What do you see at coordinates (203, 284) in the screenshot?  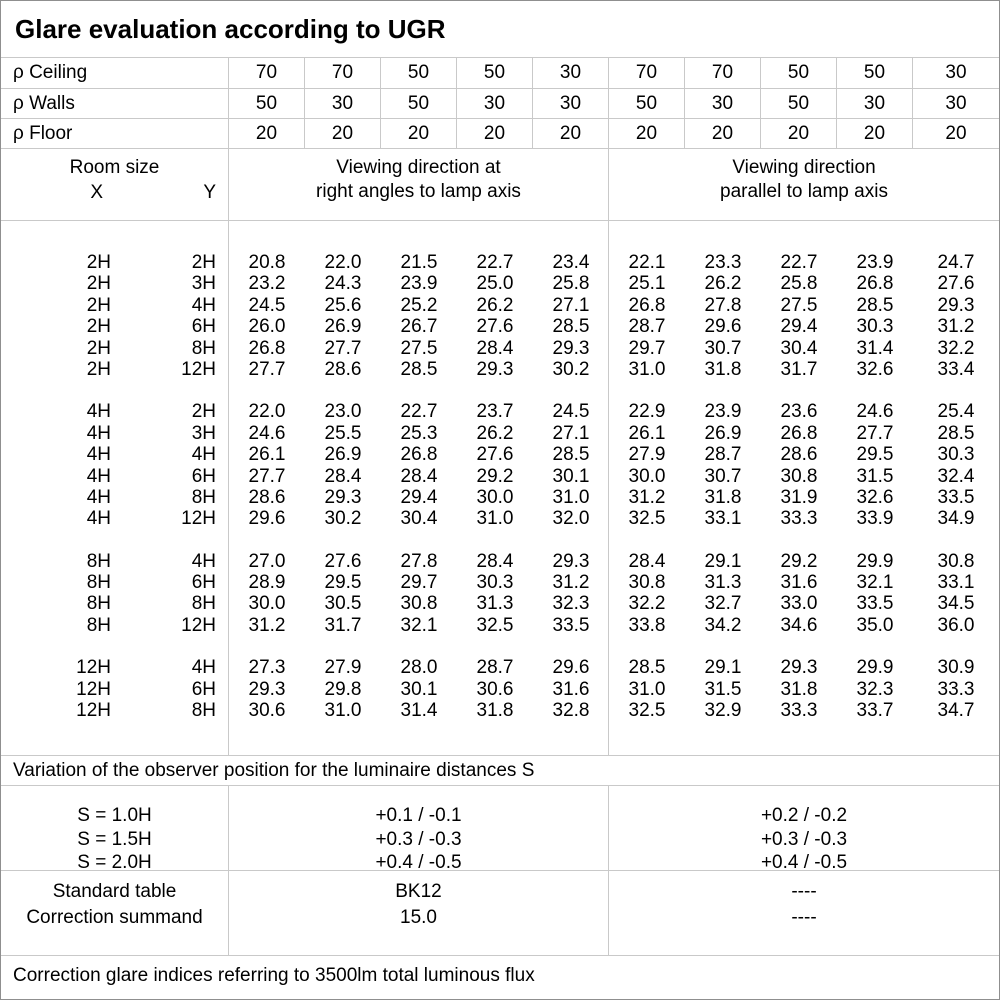 I see `room-size-y: 3H` at bounding box center [203, 284].